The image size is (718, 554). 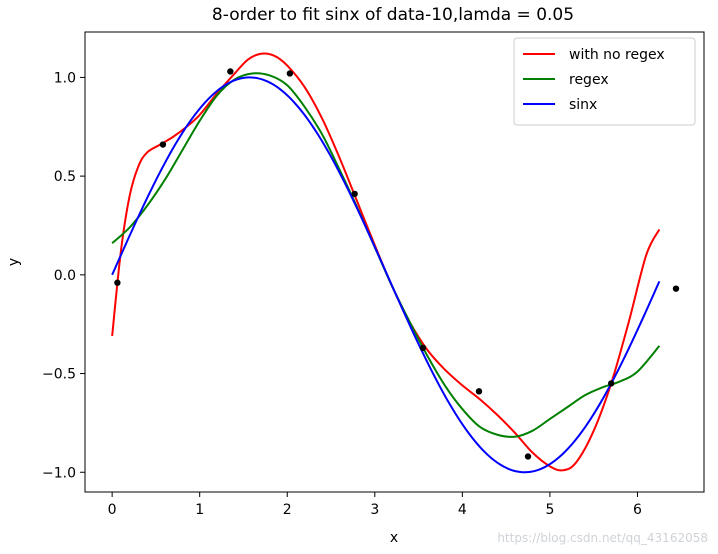 What do you see at coordinates (583, 105) in the screenshot?
I see `legend-label-sinx: sinx` at bounding box center [583, 105].